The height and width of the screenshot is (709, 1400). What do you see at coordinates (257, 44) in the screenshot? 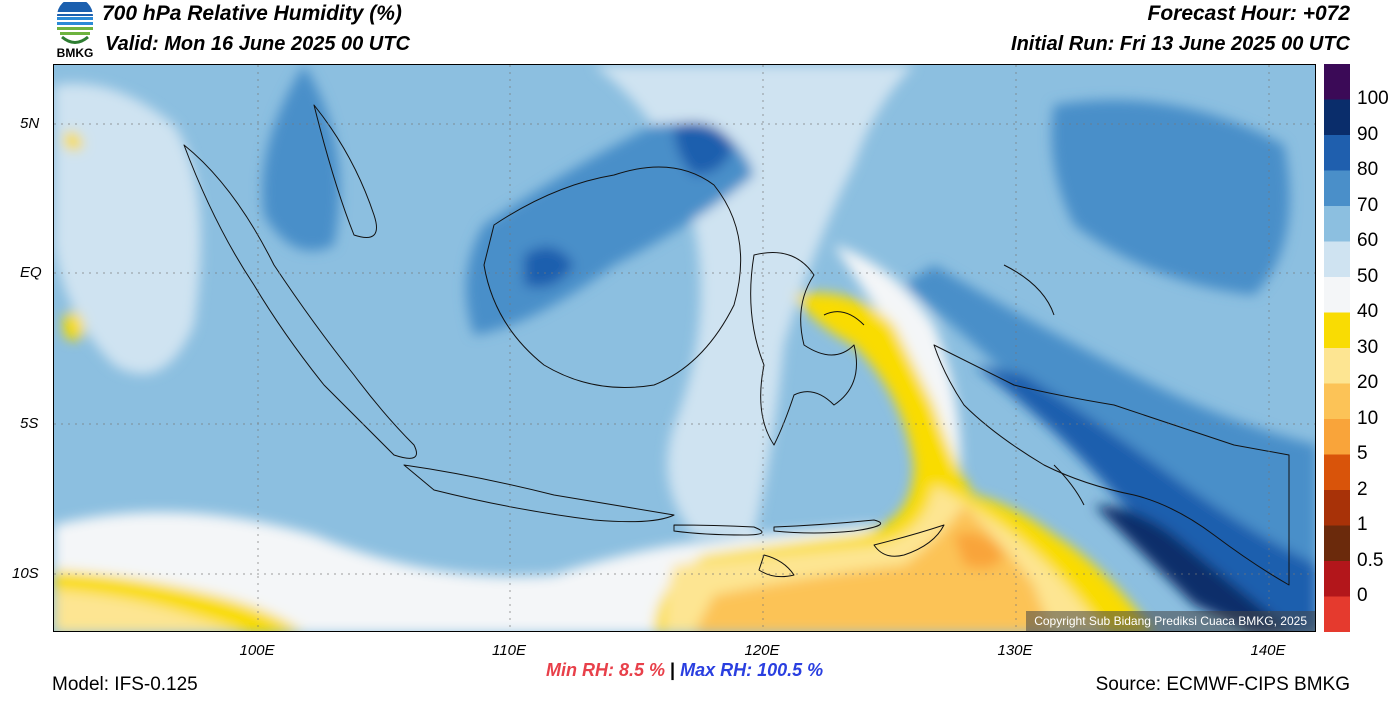
I see `valid-time: Valid: Mon 16 June 2025 00 UTC` at bounding box center [257, 44].